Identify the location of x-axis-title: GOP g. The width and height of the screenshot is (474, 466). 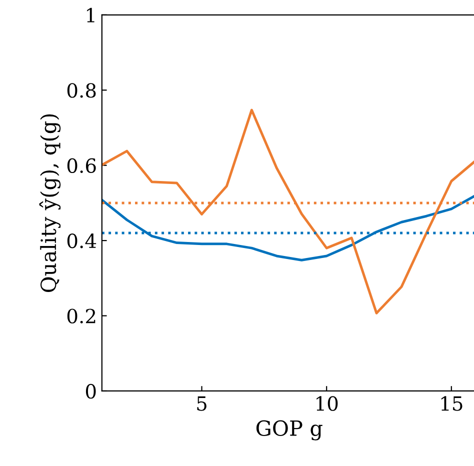
(289, 430).